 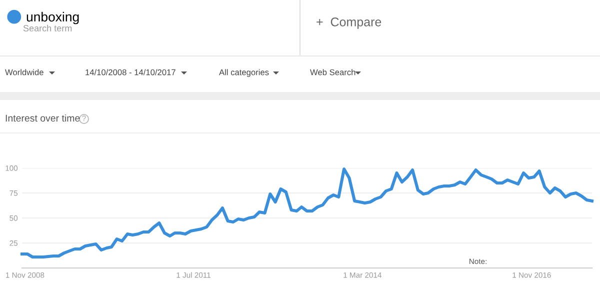 I want to click on text: + Compare, so click(x=349, y=23).